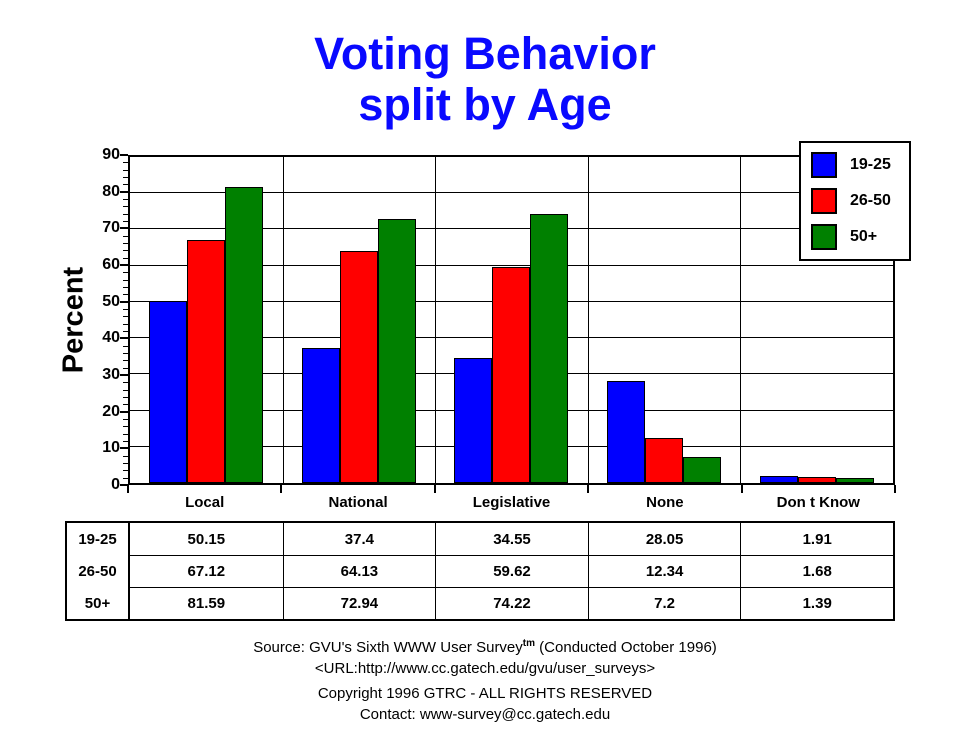 This screenshot has height=736, width=970. What do you see at coordinates (358, 502) in the screenshot?
I see `category-label-national: National` at bounding box center [358, 502].